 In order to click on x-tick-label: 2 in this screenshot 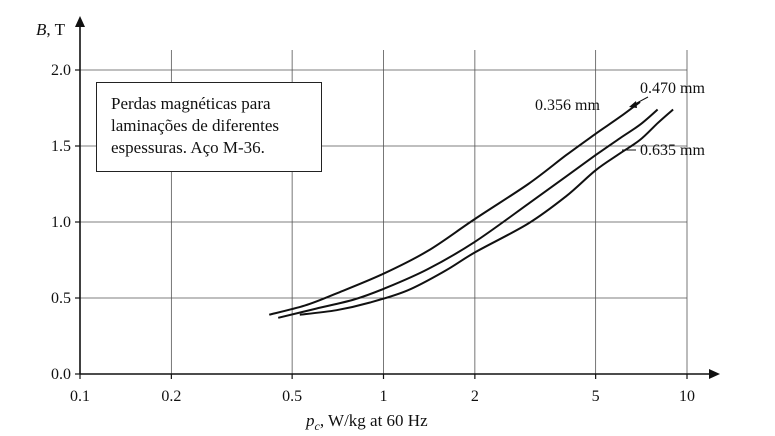, I will do `click(475, 396)`.